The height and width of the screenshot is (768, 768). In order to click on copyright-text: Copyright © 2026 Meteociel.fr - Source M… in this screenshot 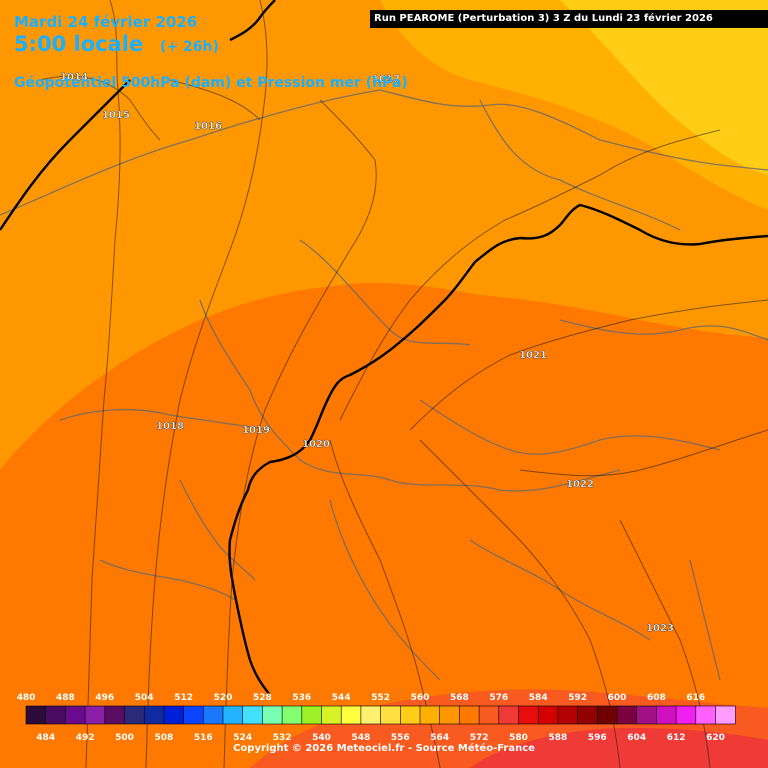, I will do `click(384, 748)`.